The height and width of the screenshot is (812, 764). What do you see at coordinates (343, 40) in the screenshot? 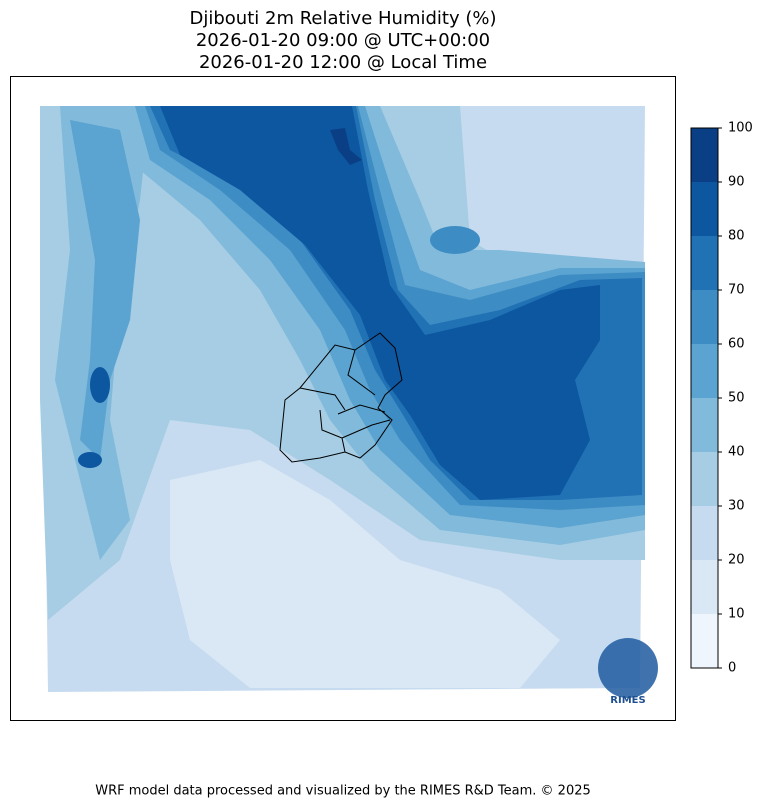
I see `title-line: 2026-01-20 09:00 @ UTC+00:00` at bounding box center [343, 40].